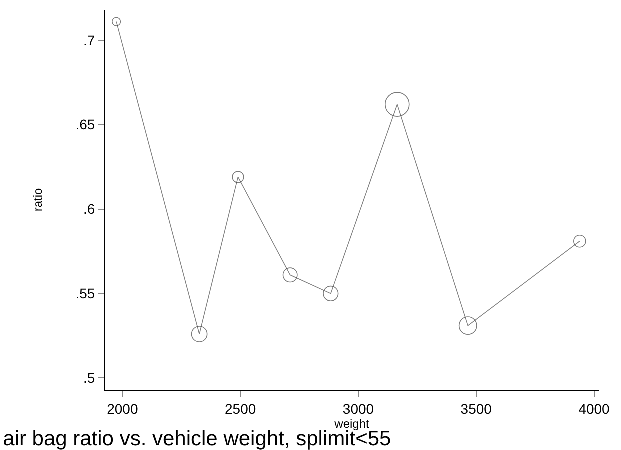 The height and width of the screenshot is (450, 621). Describe the element at coordinates (352, 423) in the screenshot. I see `x-axis-title: weight` at that location.